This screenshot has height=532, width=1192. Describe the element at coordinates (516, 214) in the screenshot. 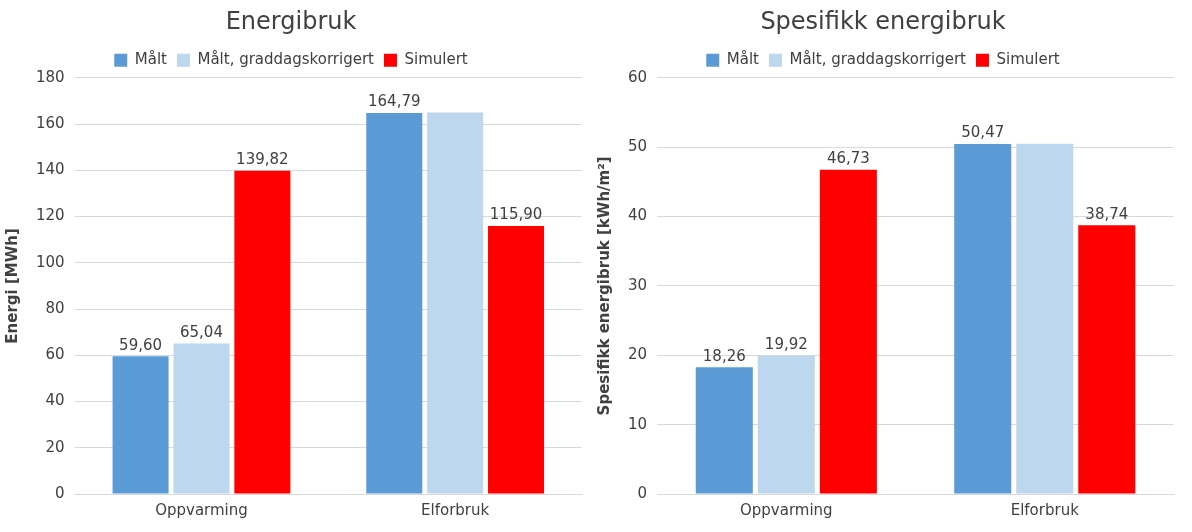

I see `data-label: 115,90` at that location.